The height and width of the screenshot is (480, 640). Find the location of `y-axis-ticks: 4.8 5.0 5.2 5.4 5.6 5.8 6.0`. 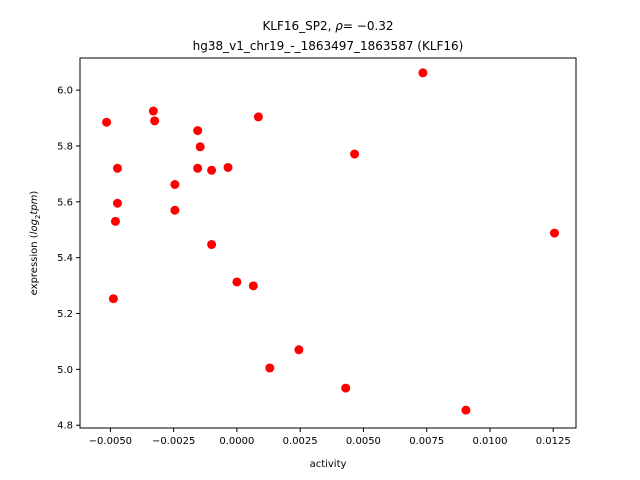

y-axis-ticks: 4.8 5.0 5.2 5.4 5.6 5.8 6.0 is located at coordinates (68, 259).